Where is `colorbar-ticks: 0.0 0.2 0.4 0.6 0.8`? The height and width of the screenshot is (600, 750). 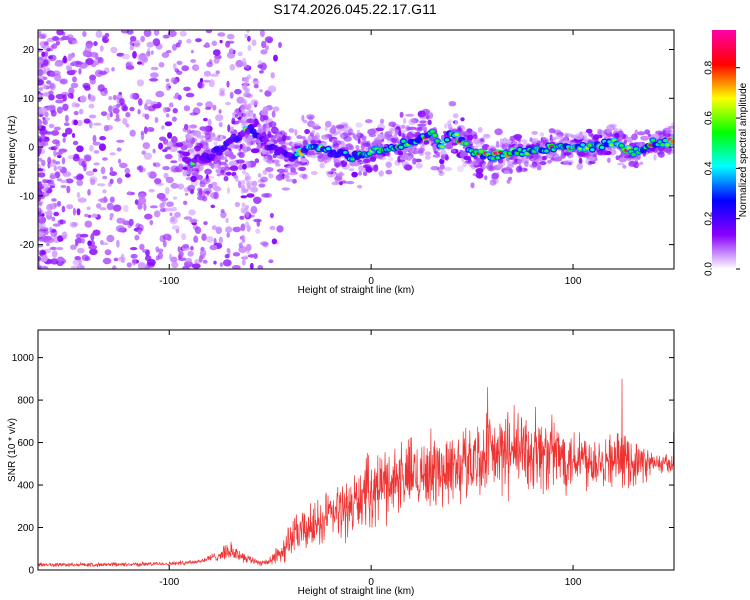
colorbar-ticks: 0.0 0.2 0.4 0.6 0.8 is located at coordinates (722, 168).